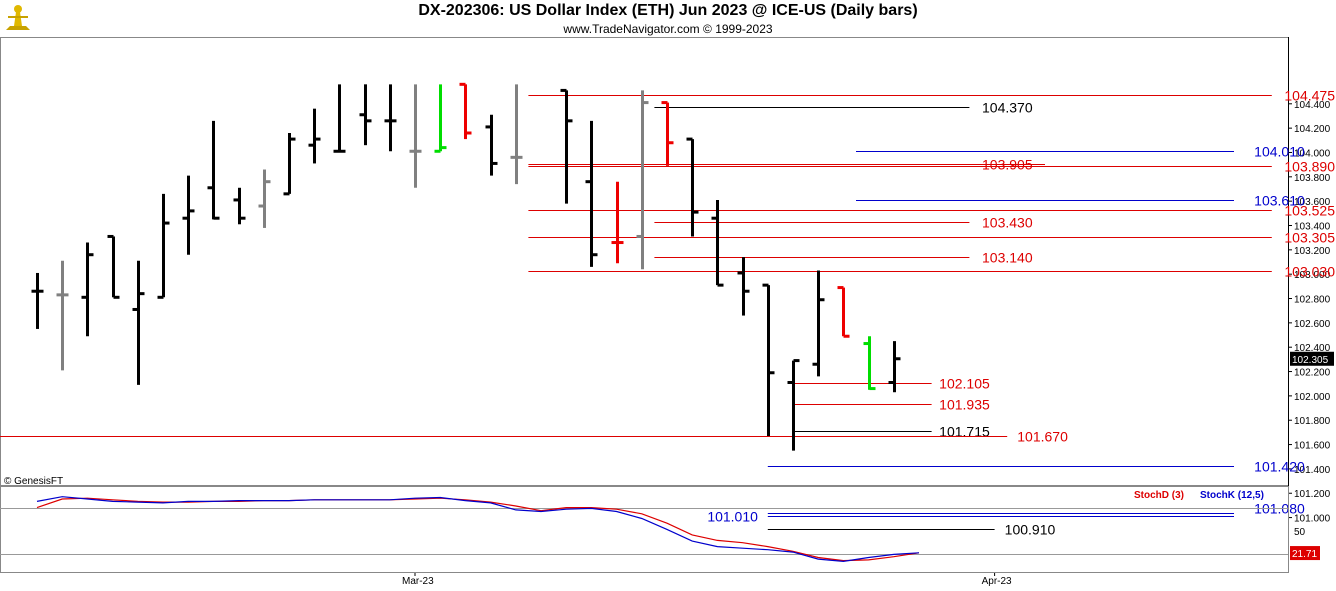 The image size is (1336, 591). I want to click on stochastic-last-value-badge, so click(1305, 553).